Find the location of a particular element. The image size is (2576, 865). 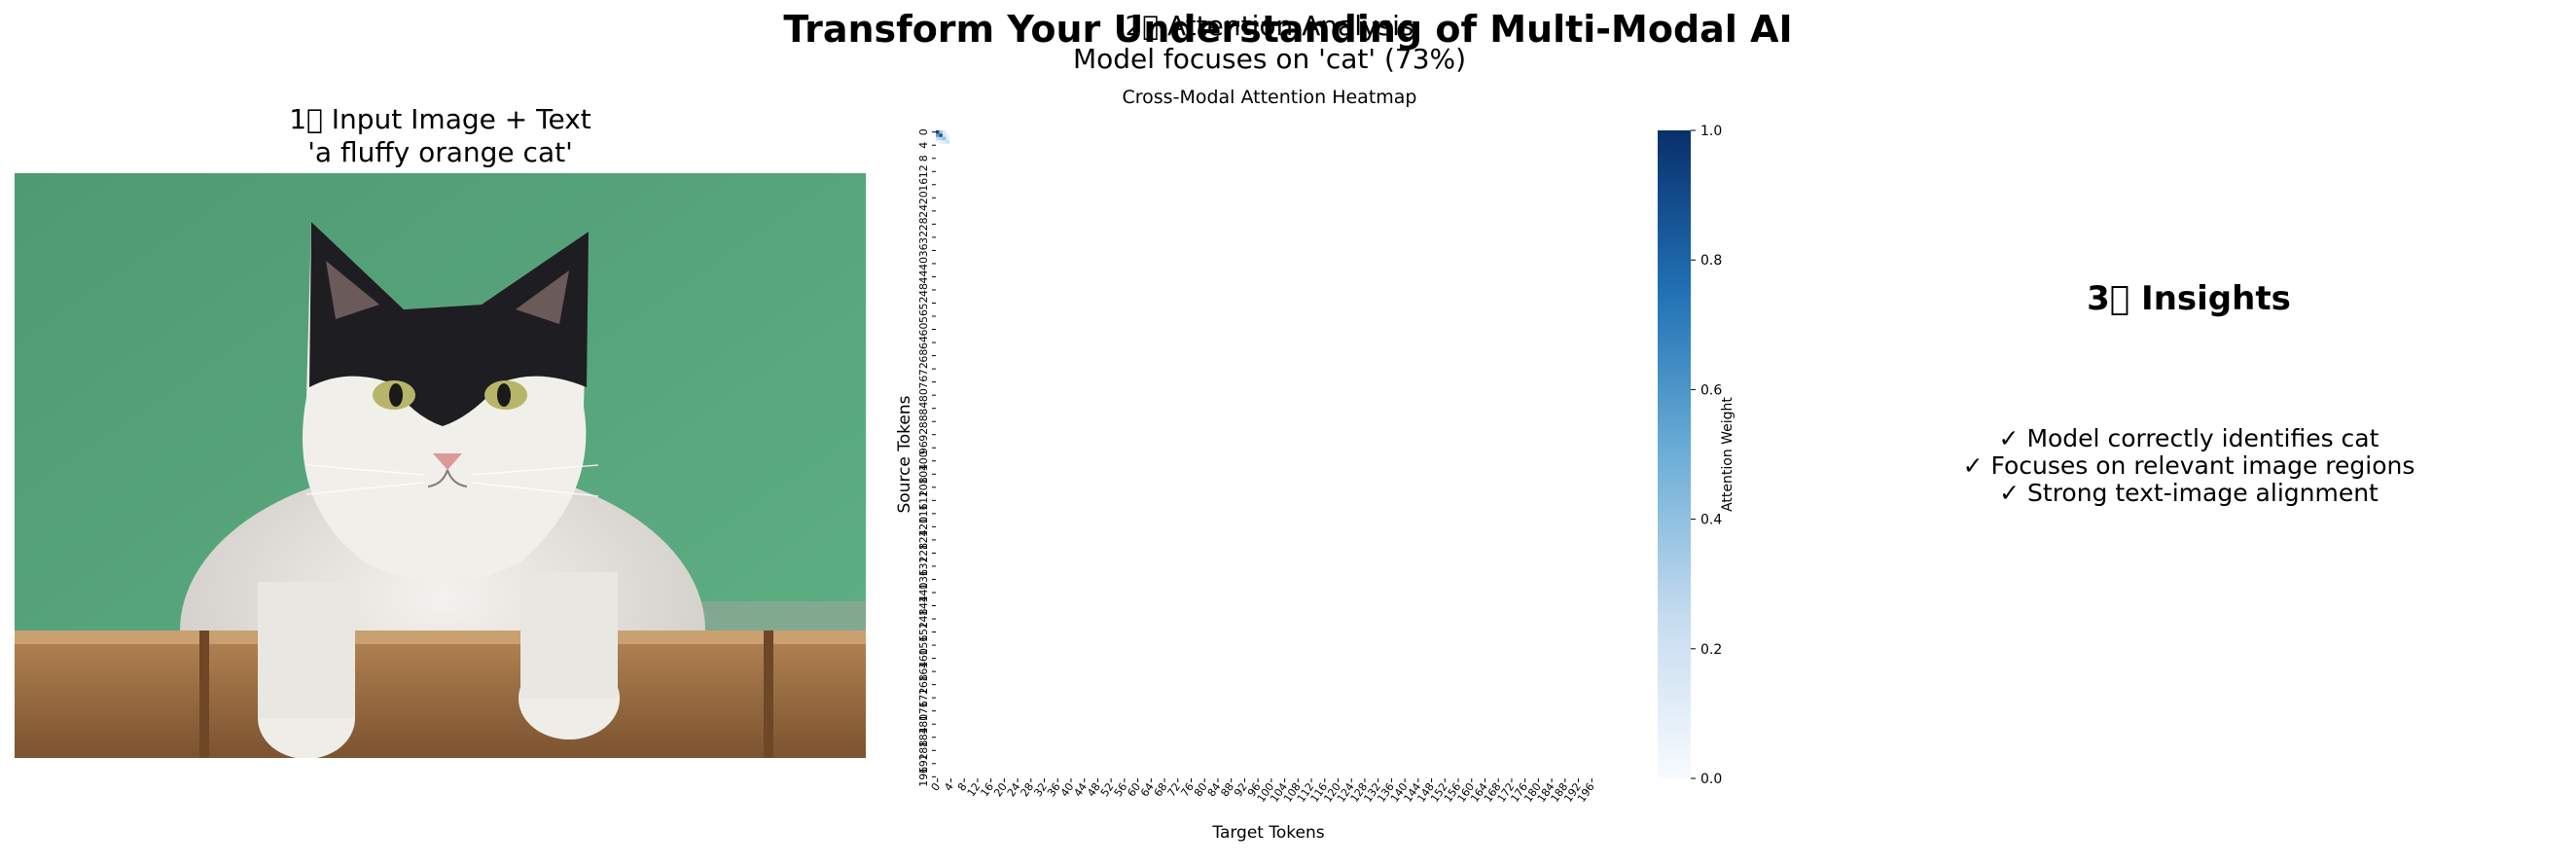

y-tick-label: 136 is located at coordinates (923, 579).